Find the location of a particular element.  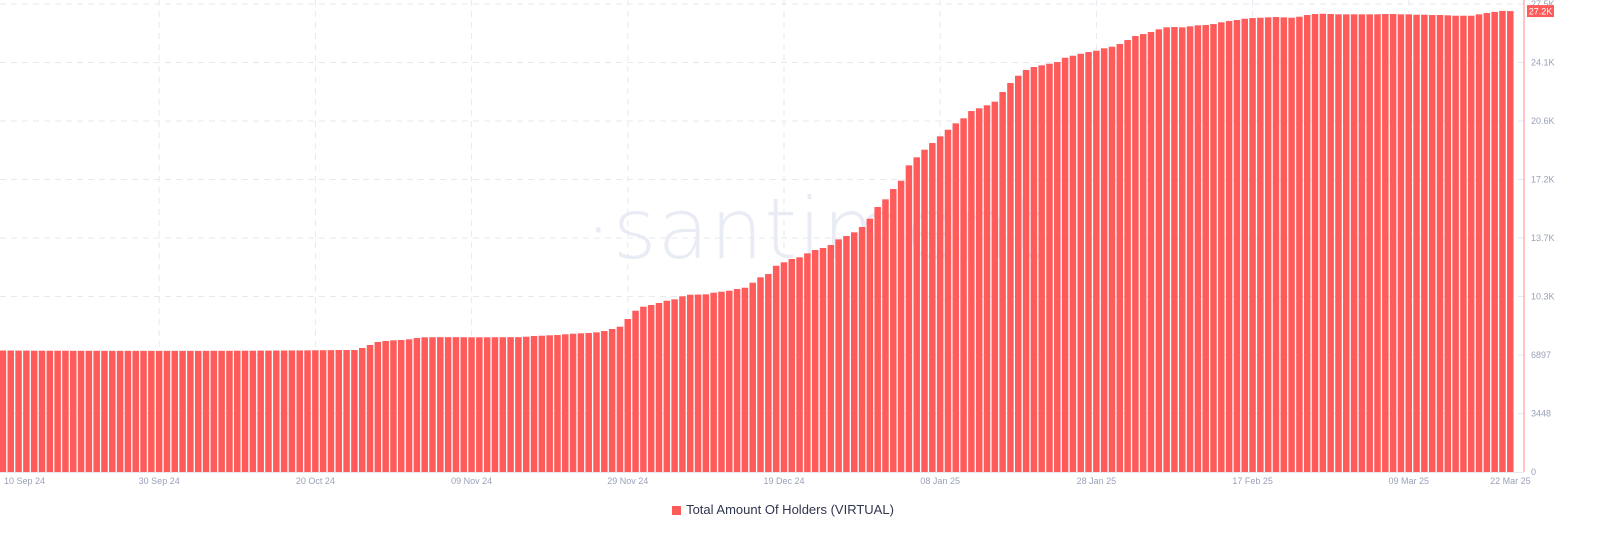

y-tick-label: 20.6K is located at coordinates (1543, 121).